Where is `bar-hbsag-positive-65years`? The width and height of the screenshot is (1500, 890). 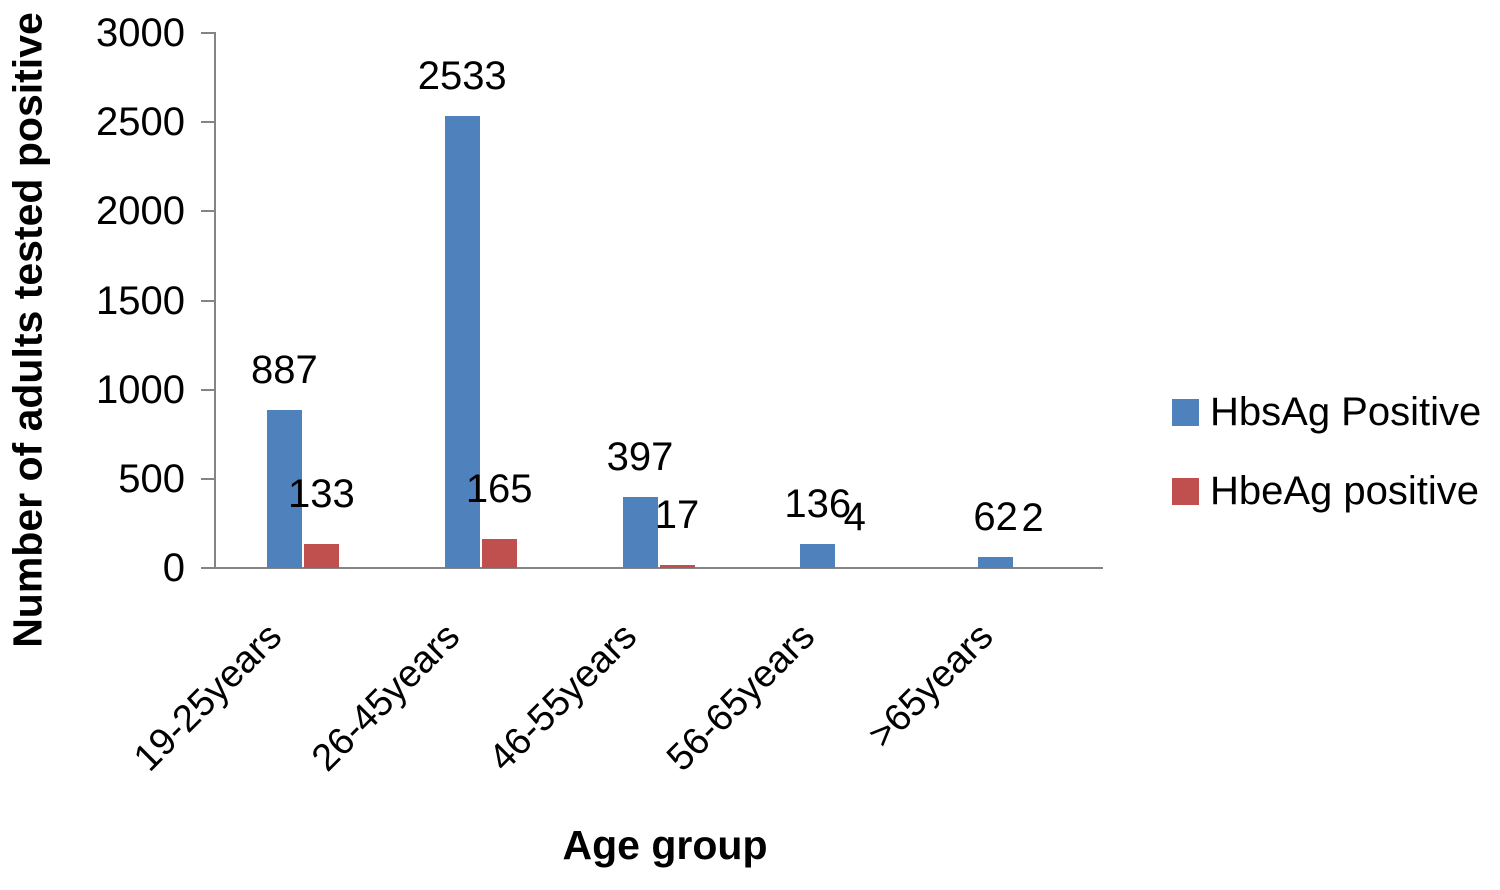 bar-hbsag-positive-65years is located at coordinates (995, 562).